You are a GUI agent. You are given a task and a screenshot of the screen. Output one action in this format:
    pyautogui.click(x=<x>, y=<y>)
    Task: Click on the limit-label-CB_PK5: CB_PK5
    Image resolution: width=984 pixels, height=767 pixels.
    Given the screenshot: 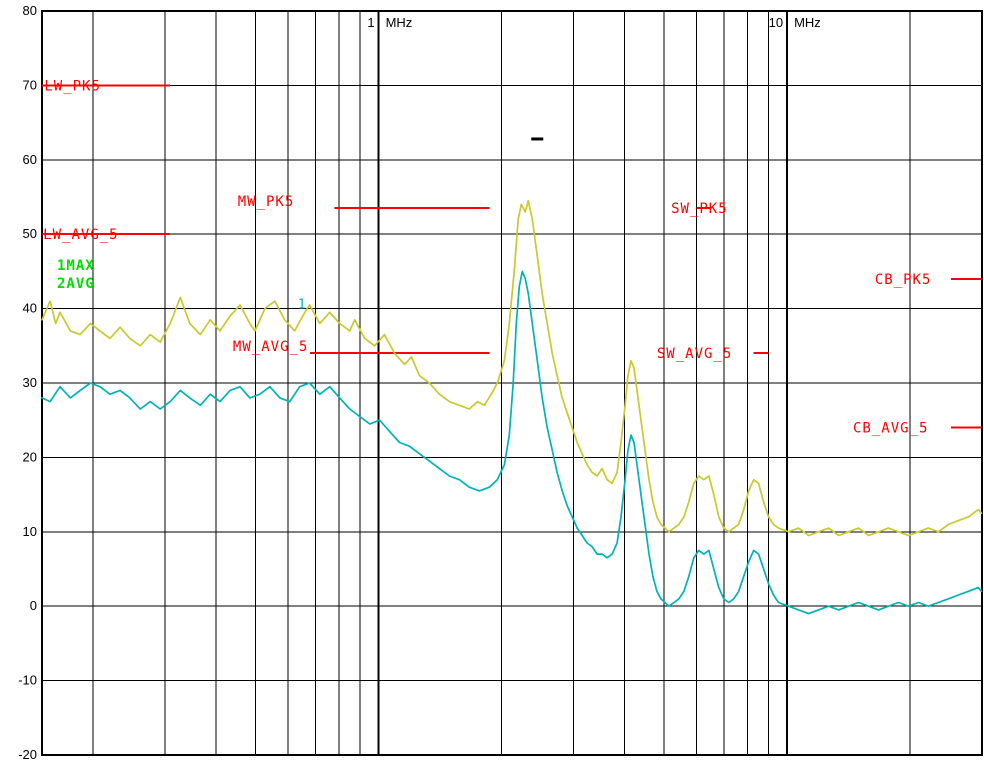 What is the action you would take?
    pyautogui.click(x=903, y=280)
    